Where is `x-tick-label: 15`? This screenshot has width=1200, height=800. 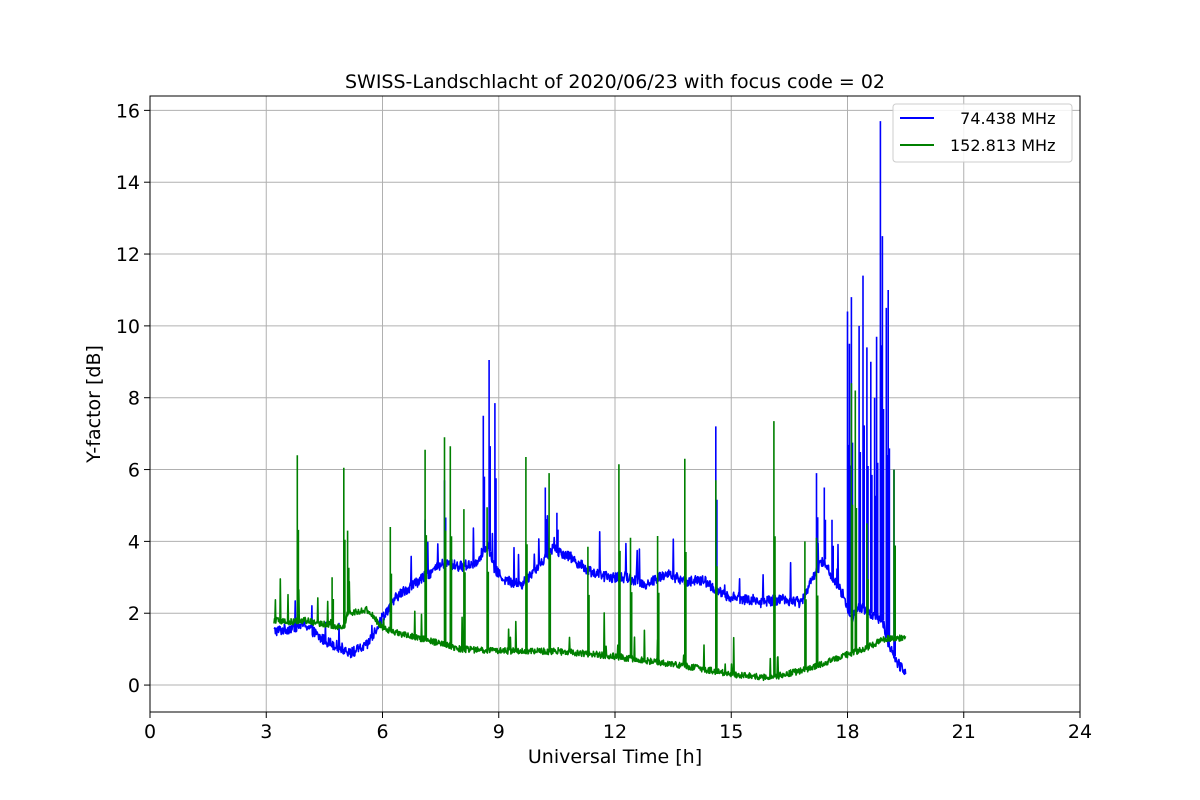 x-tick-label: 15 is located at coordinates (731, 732).